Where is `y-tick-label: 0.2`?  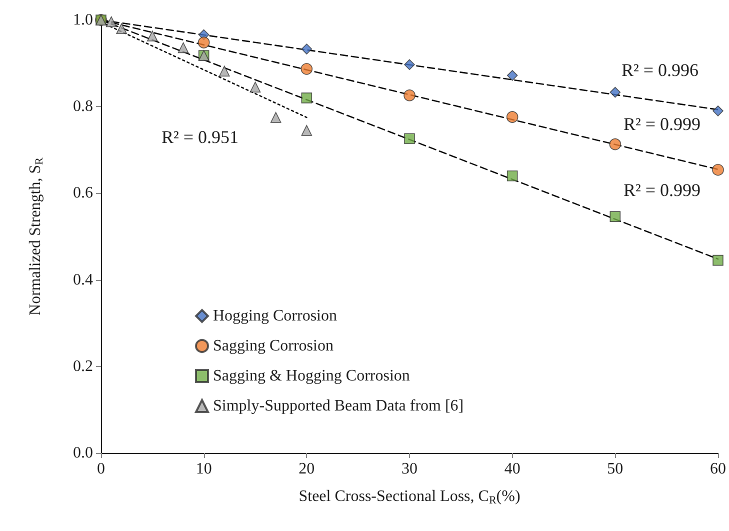
y-tick-label: 0.2 is located at coordinates (83, 366).